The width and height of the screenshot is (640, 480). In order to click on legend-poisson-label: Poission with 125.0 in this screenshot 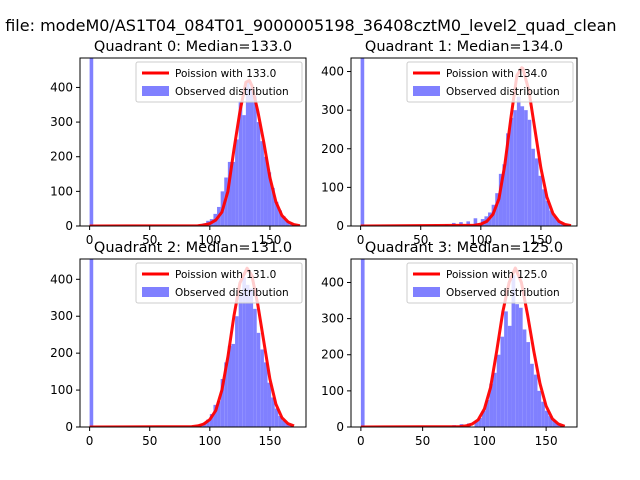, I will do `click(496, 275)`.